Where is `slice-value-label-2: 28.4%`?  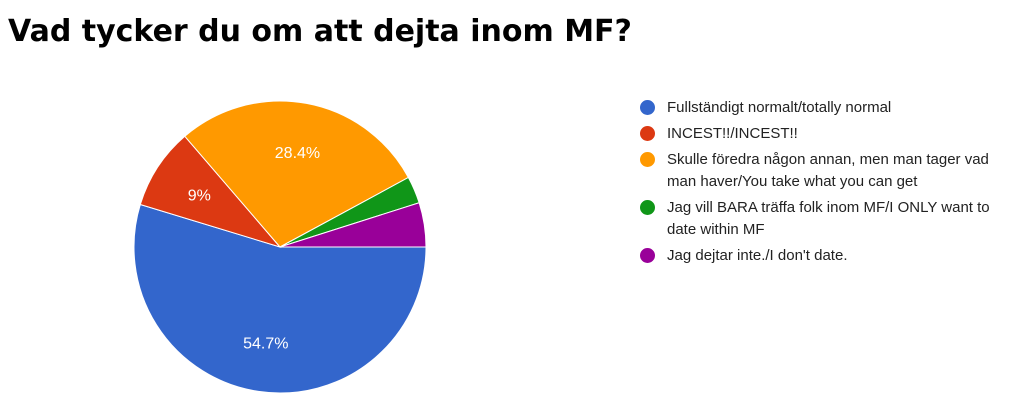 slice-value-label-2: 28.4% is located at coordinates (297, 153).